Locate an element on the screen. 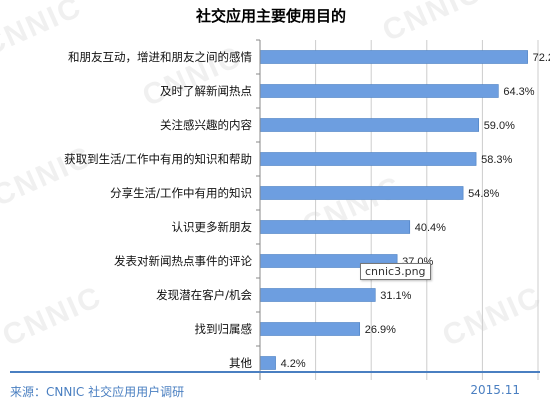 Image resolution: width=550 pixels, height=413 pixels. category-label: 获取到生活/工作中有用的知识和帮助 is located at coordinates (158, 159).